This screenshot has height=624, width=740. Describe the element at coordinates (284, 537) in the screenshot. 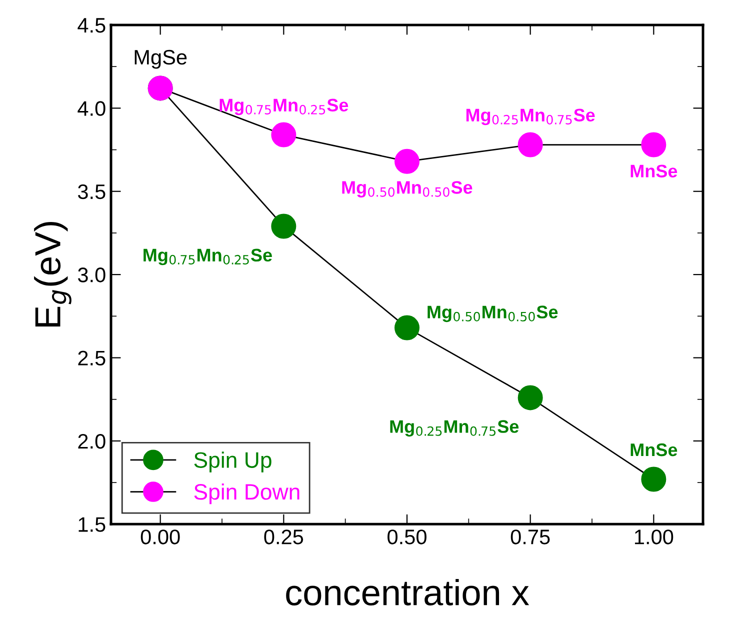

I see `x-tick-label: 0.25` at that location.